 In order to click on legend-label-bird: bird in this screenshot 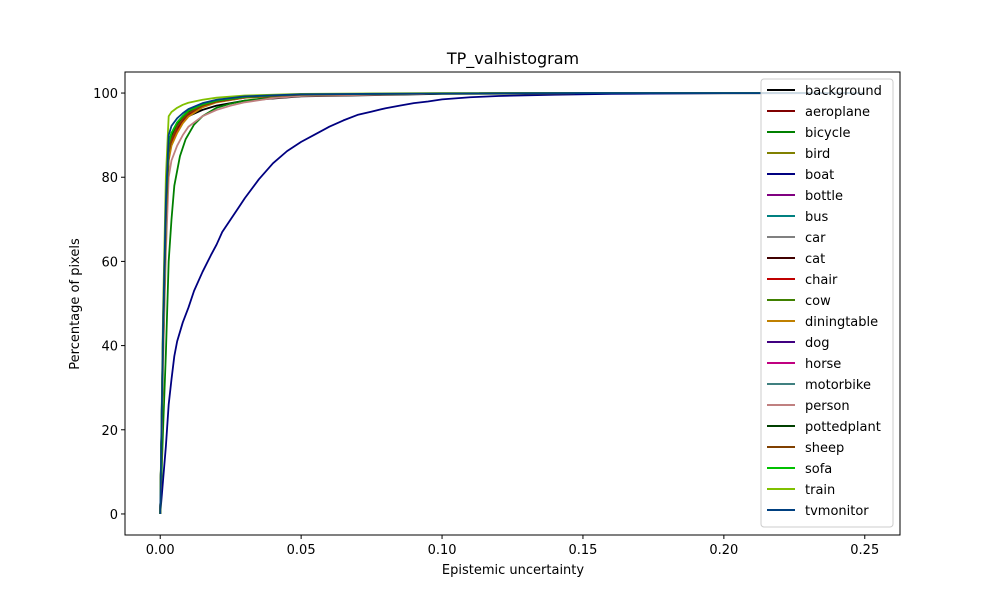, I will do `click(817, 154)`.